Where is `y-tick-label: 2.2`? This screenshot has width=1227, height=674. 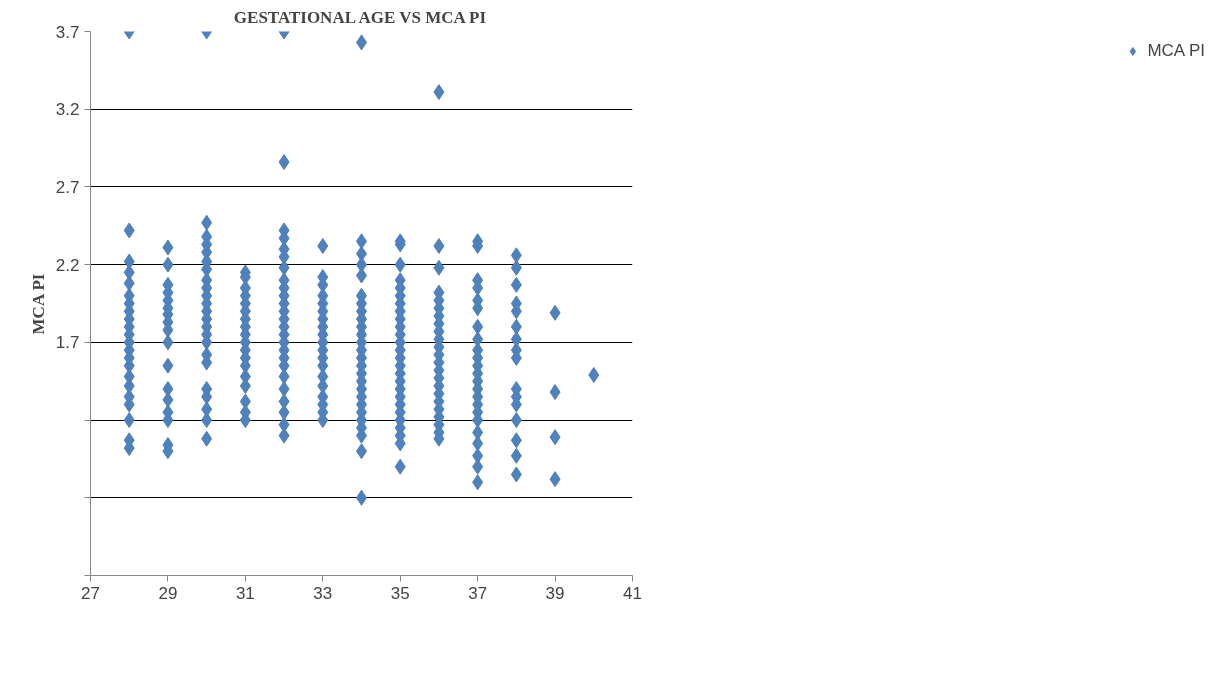 y-tick-label: 2.2 is located at coordinates (67, 265).